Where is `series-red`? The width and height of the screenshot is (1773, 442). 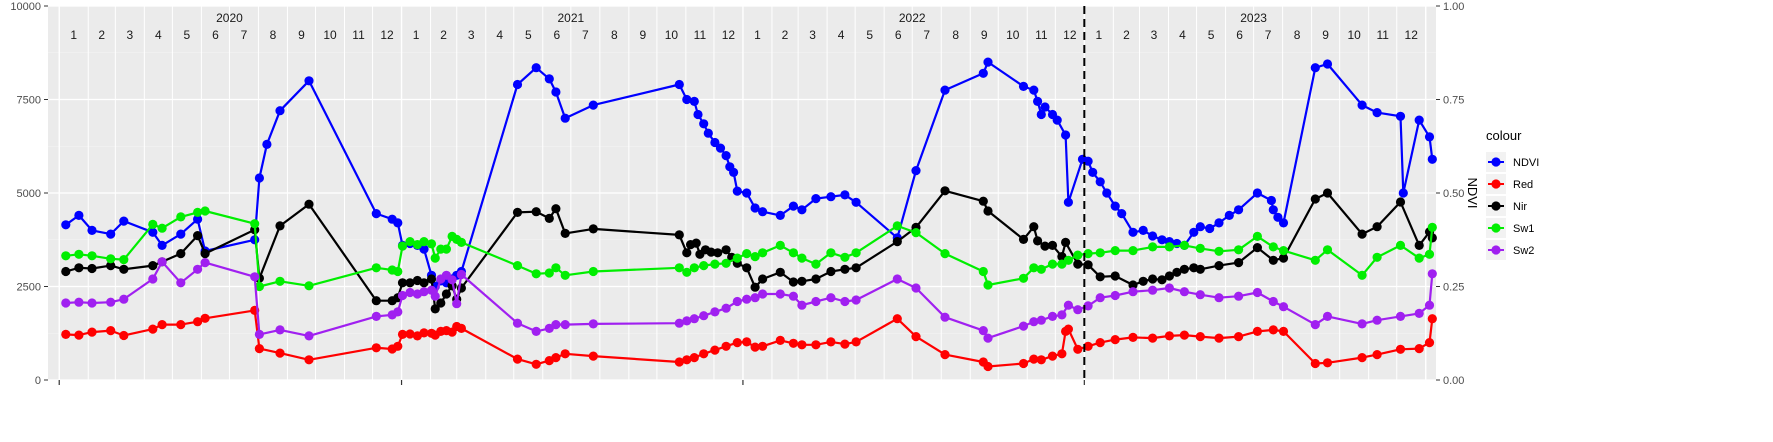
series-red is located at coordinates (749, 338).